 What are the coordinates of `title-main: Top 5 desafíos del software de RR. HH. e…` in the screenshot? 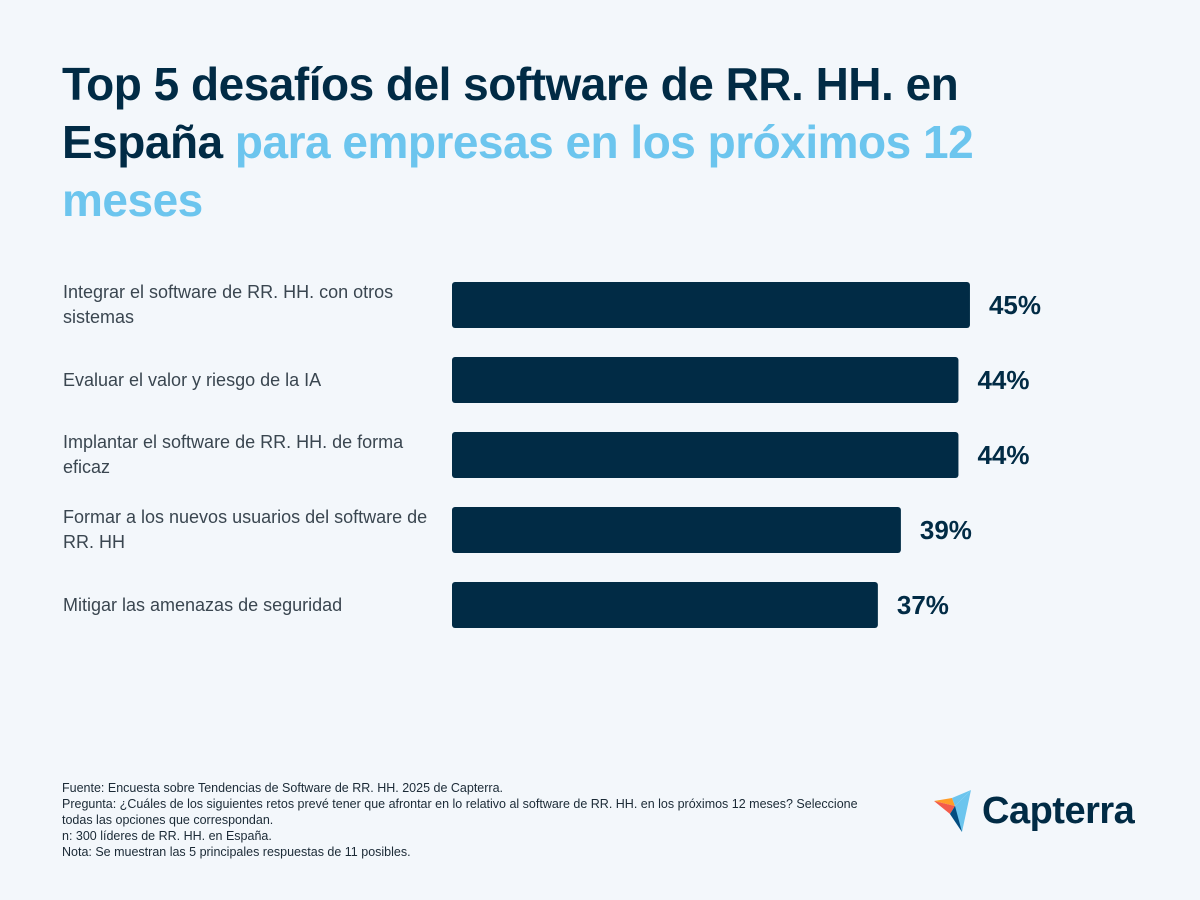 It's located at (510, 113).